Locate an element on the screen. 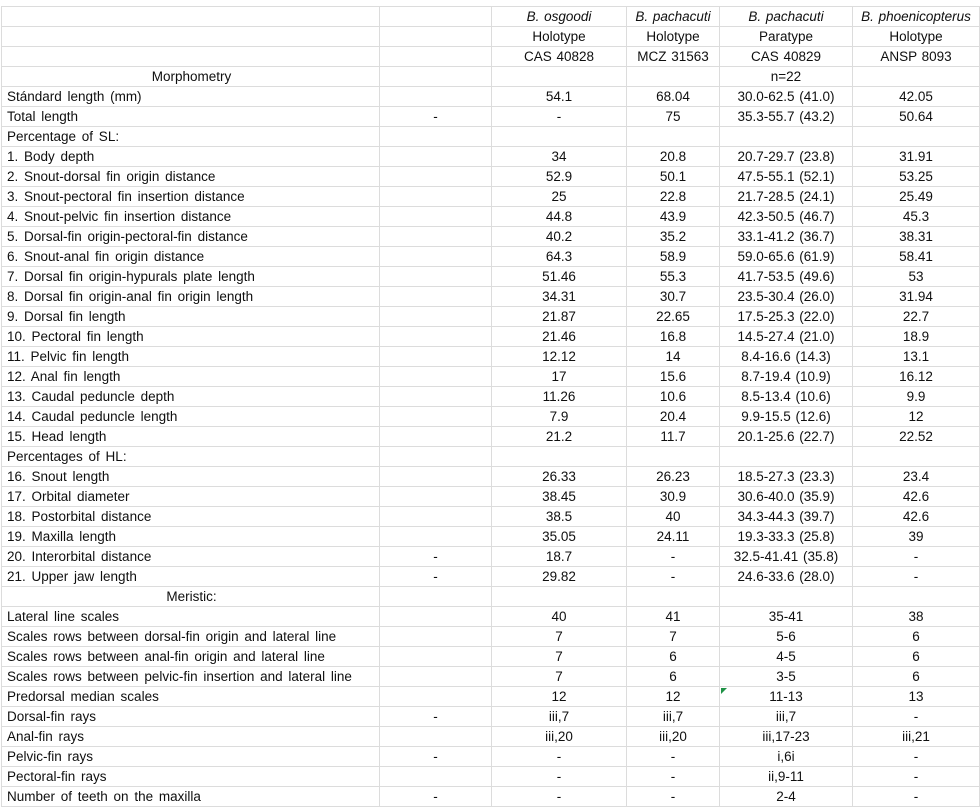 The width and height of the screenshot is (980, 808). data-cell: 55.3 is located at coordinates (673, 276).